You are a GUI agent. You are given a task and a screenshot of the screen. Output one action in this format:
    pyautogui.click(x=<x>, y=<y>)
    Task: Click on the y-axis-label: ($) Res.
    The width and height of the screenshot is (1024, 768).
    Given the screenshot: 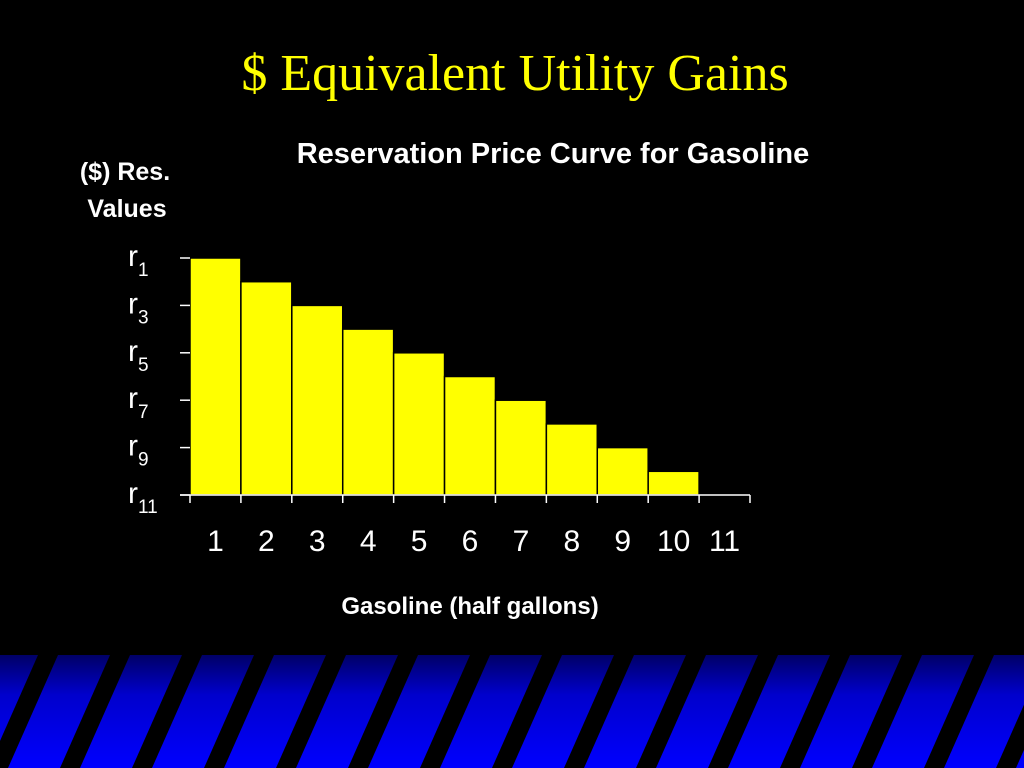 What is the action you would take?
    pyautogui.click(x=125, y=172)
    